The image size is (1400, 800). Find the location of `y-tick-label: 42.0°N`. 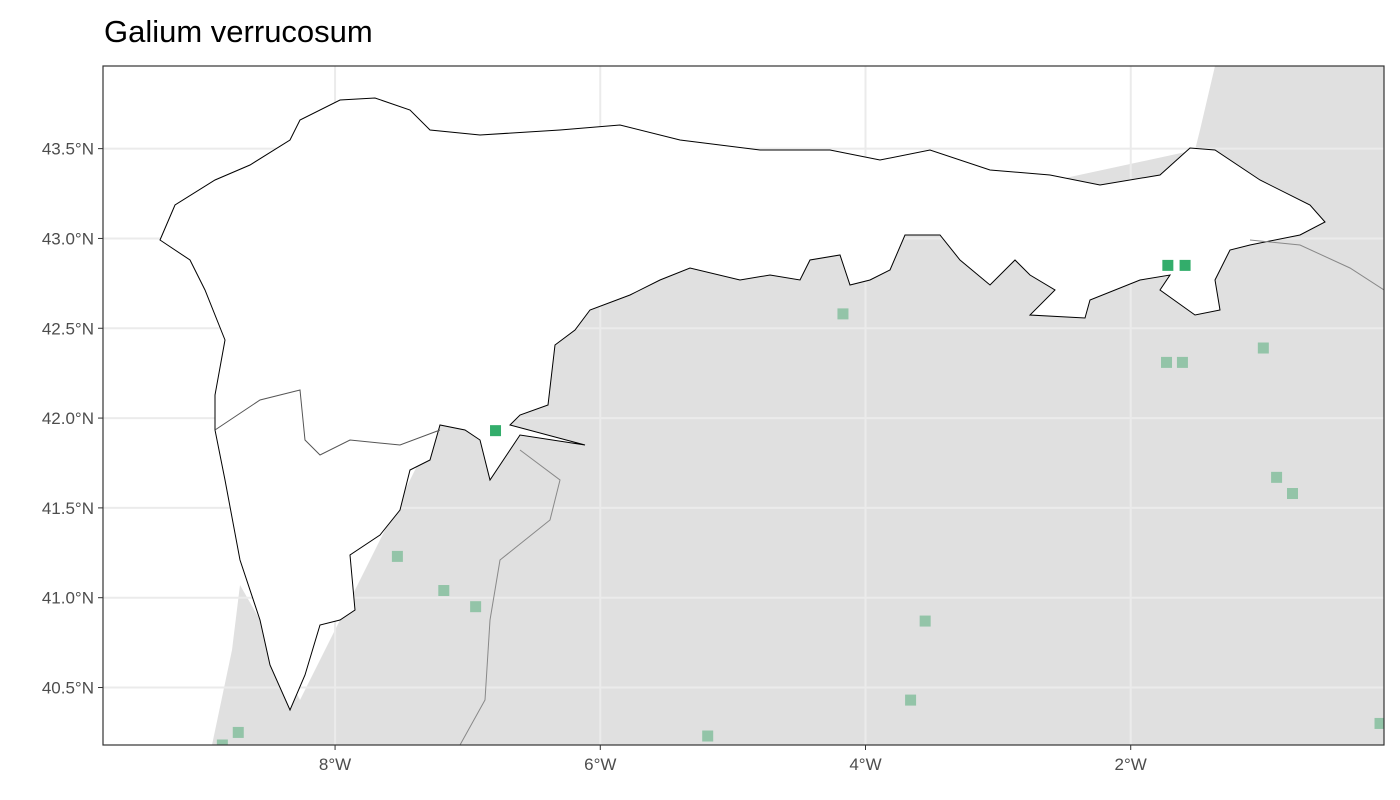

y-tick-label: 42.0°N is located at coordinates (68, 418).